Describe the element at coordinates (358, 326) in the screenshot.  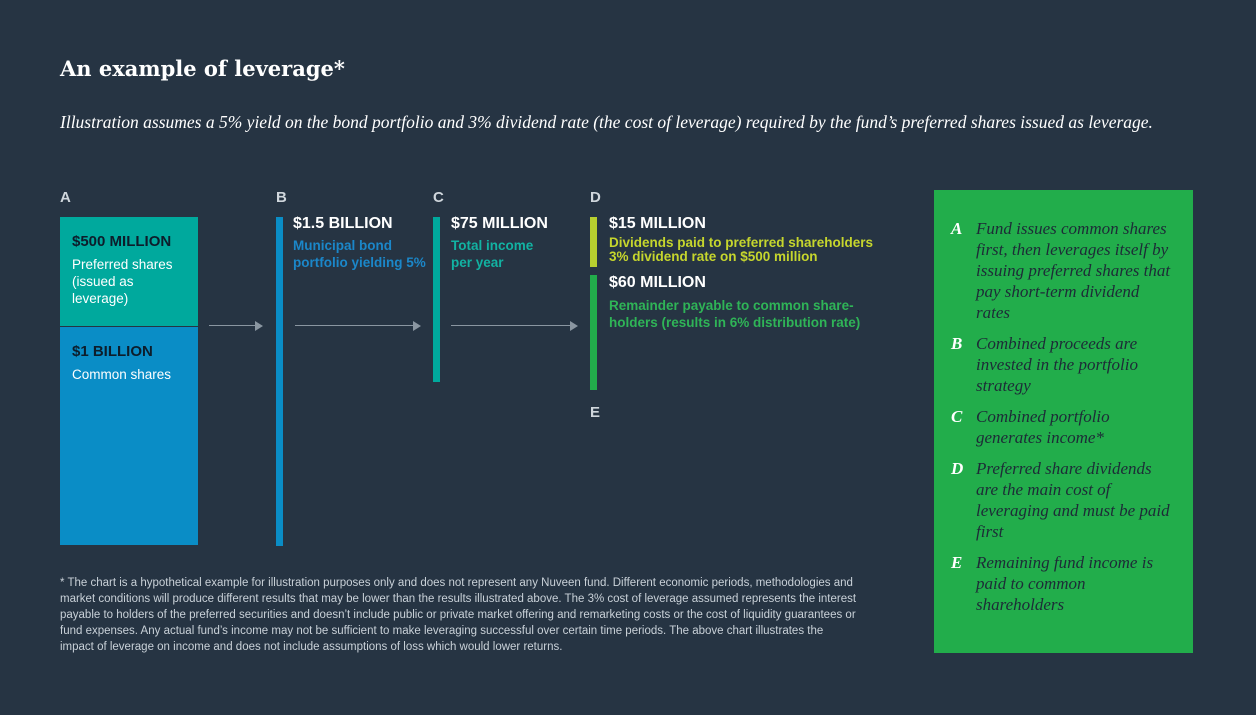
I see `arrow-b-to-c` at that location.